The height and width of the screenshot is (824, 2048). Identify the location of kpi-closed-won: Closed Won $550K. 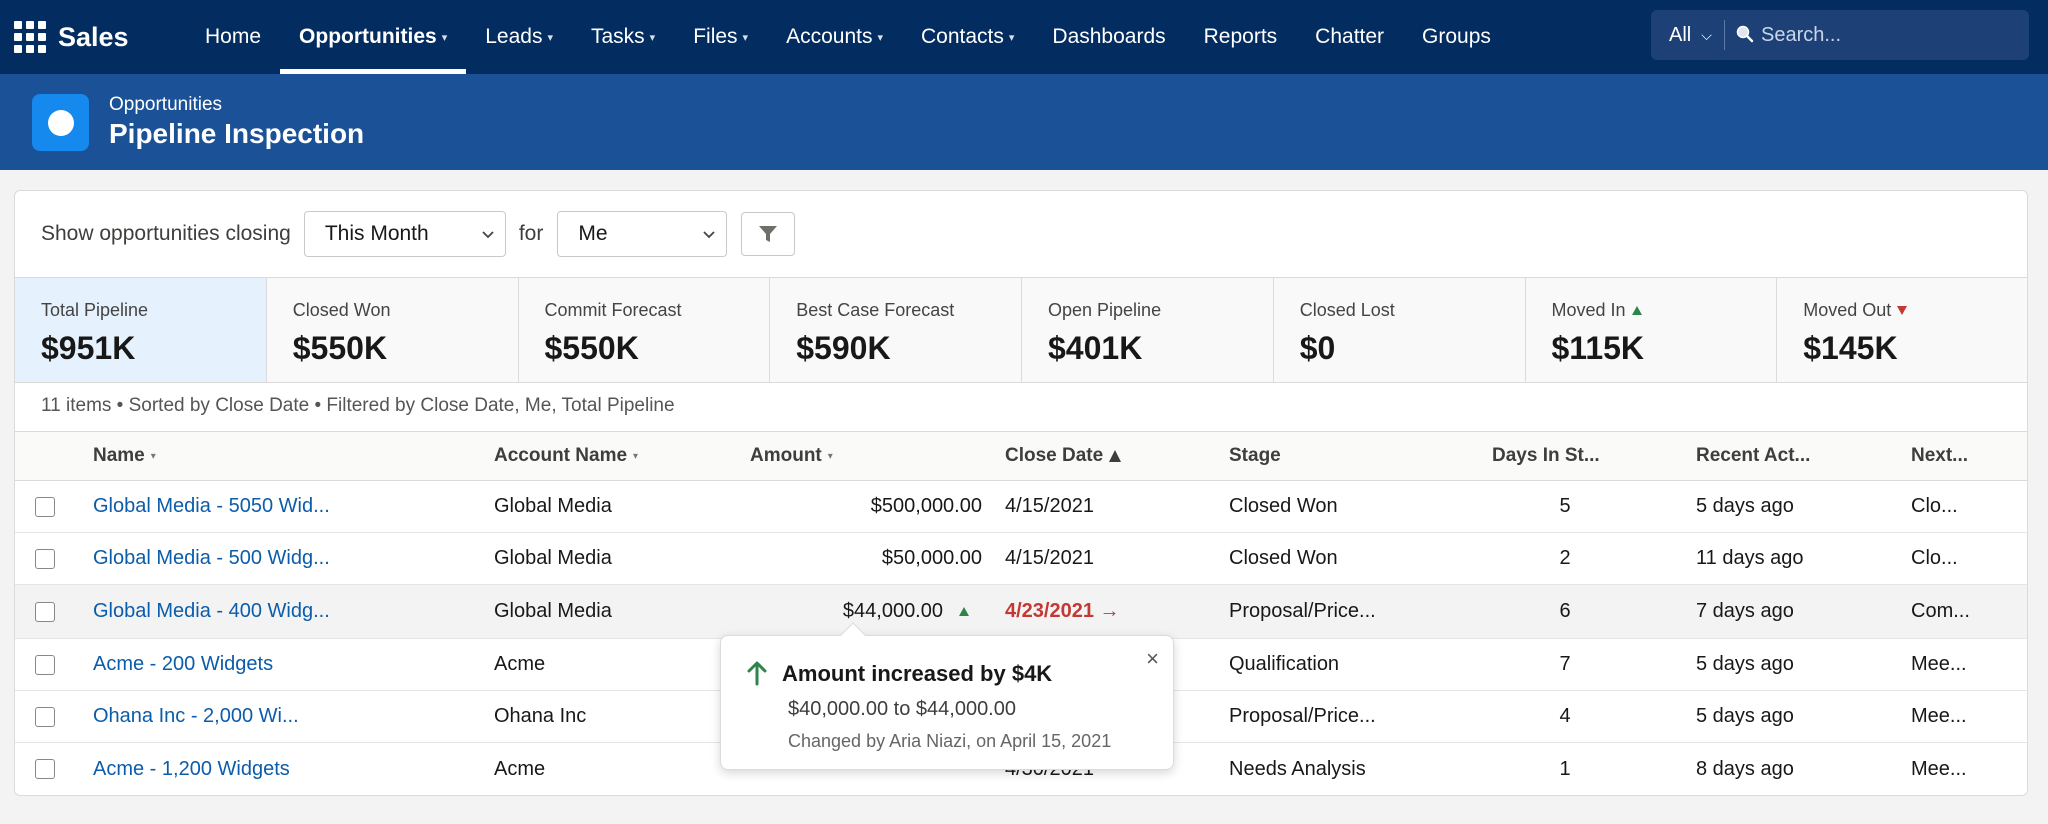
(393, 330).